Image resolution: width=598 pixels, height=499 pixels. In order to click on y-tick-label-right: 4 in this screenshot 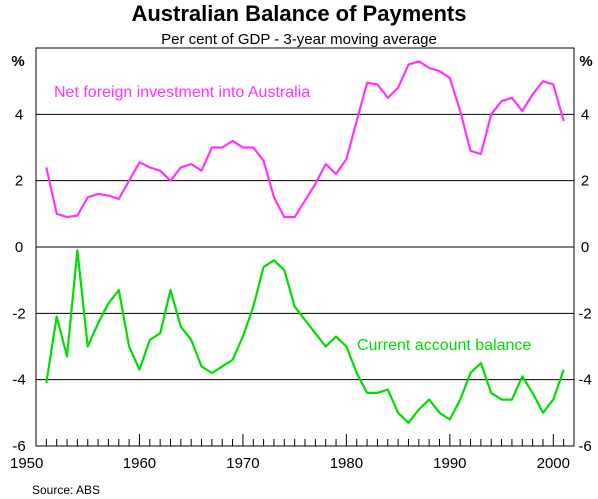, I will do `click(585, 114)`.